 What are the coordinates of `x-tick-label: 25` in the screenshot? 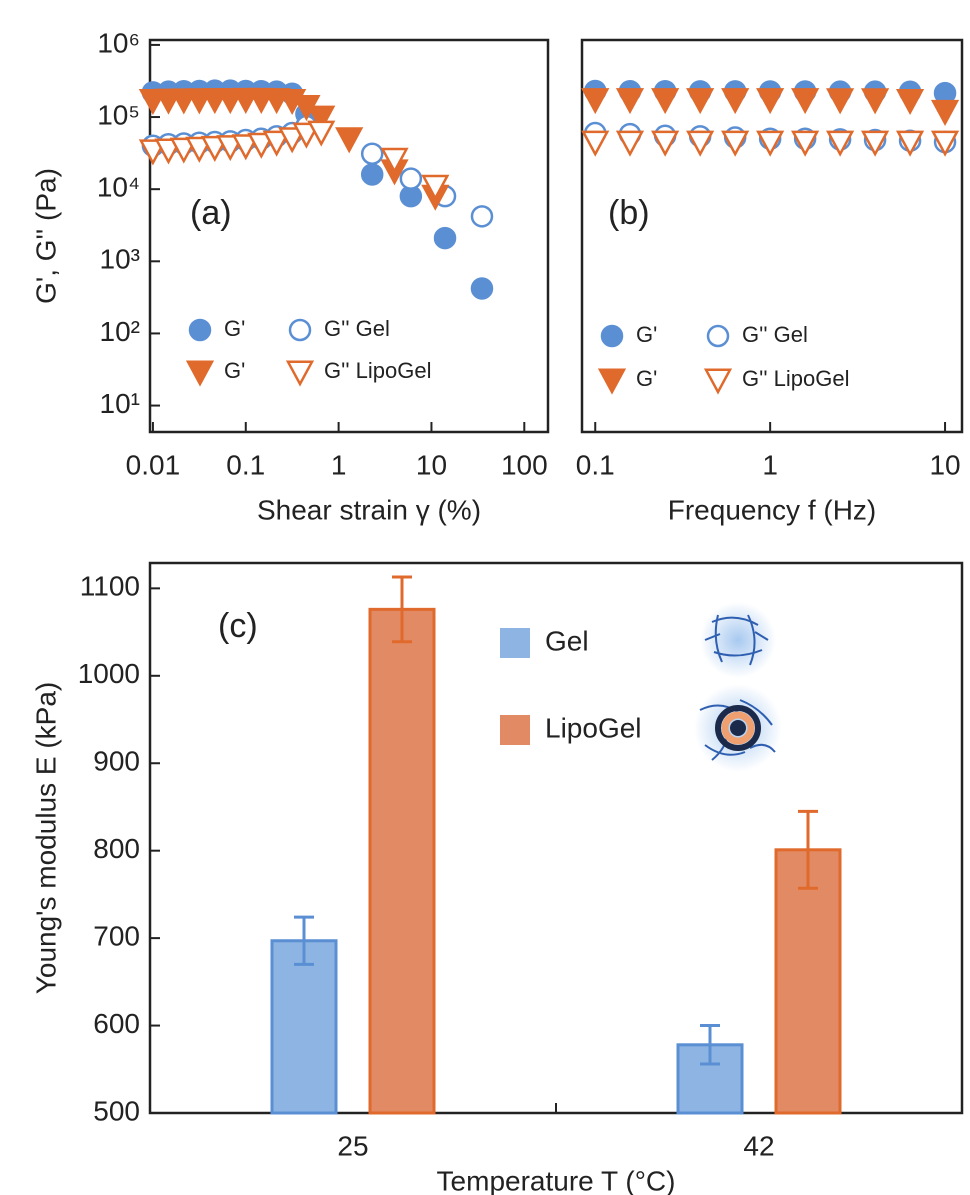 It's located at (352, 1145).